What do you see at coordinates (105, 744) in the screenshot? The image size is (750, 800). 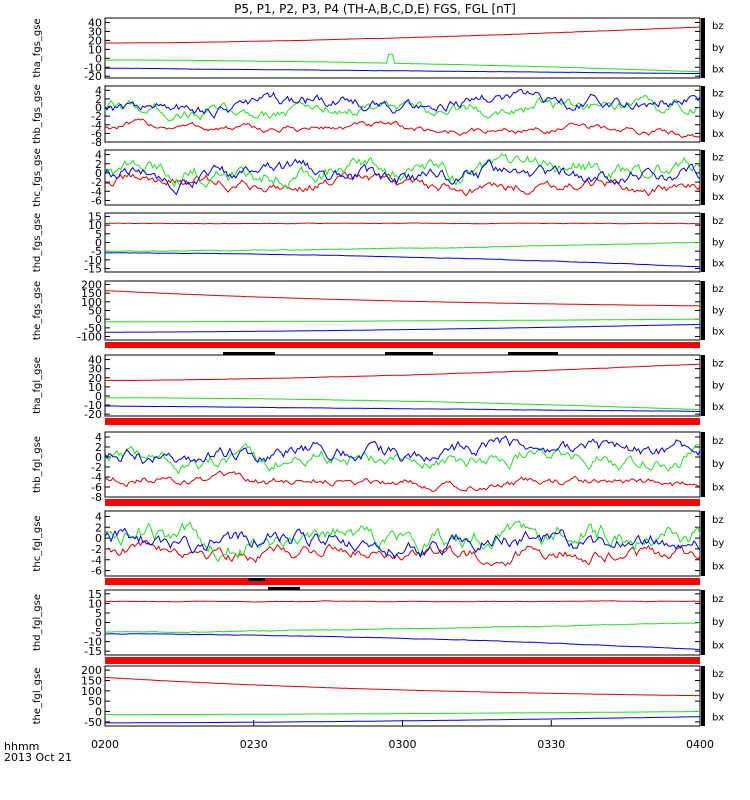 I see `x-tick-label: 0200` at bounding box center [105, 744].